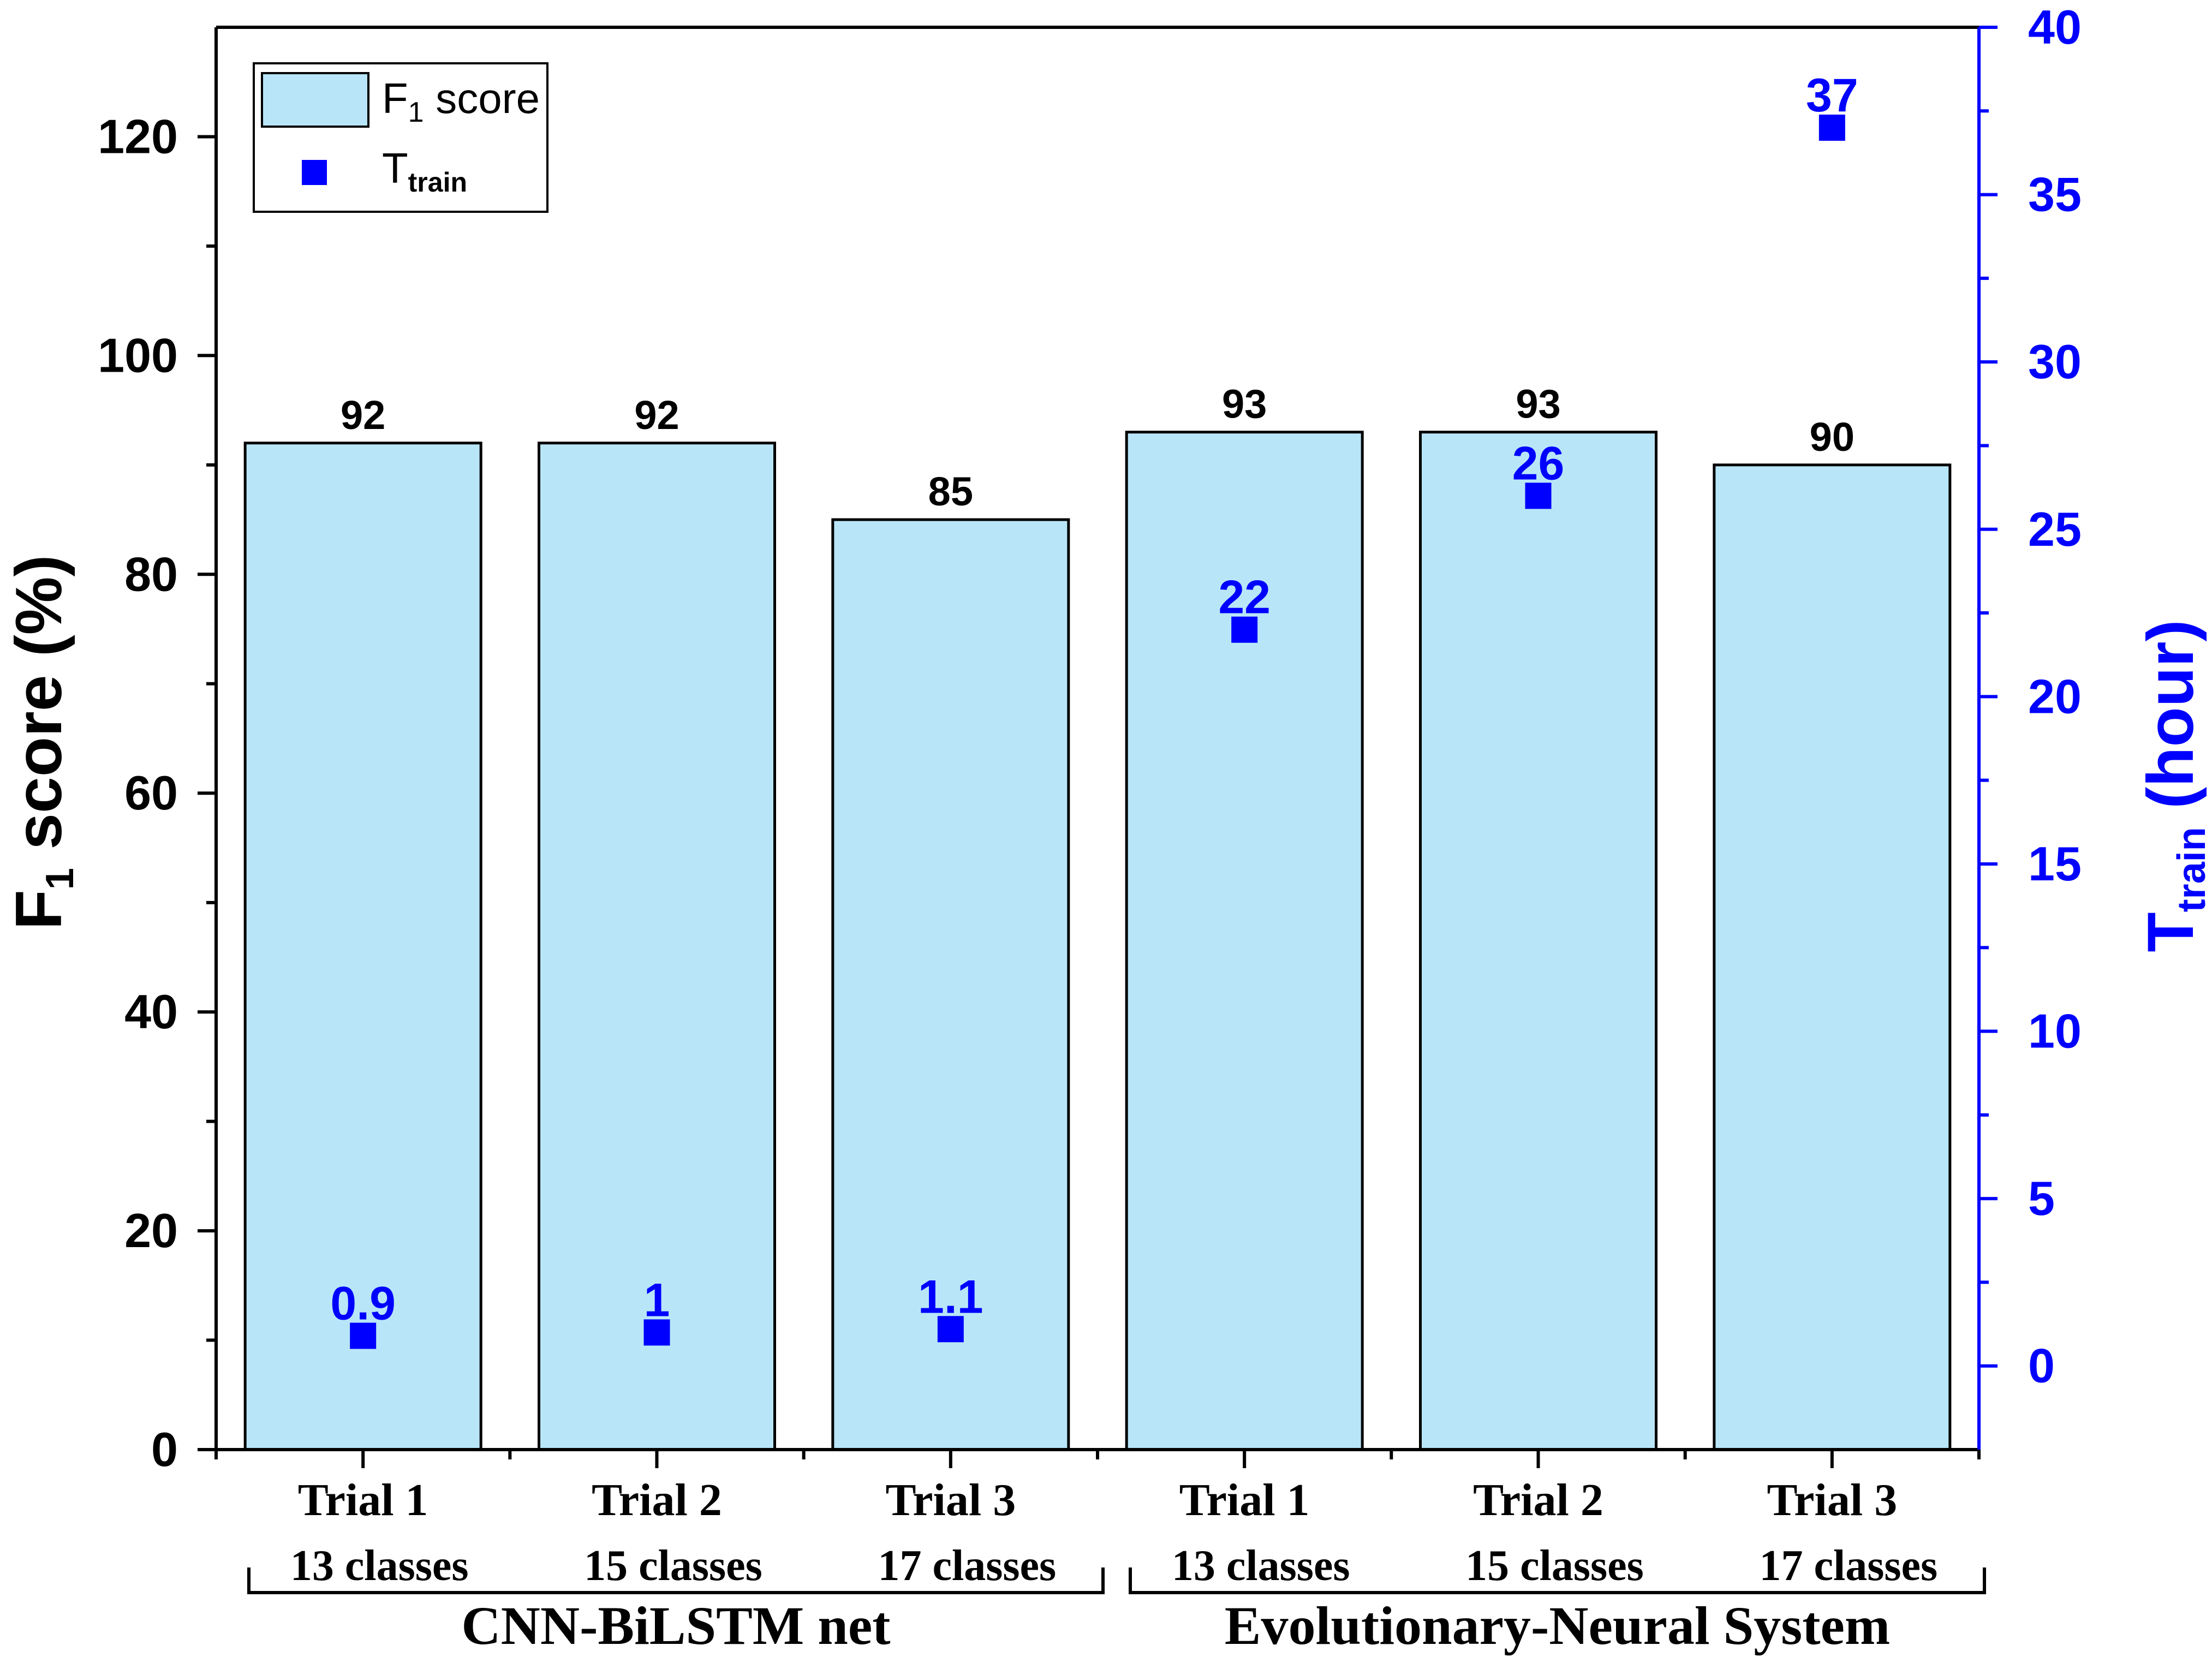 The height and width of the screenshot is (1657, 2212). What do you see at coordinates (2055, 195) in the screenshot?
I see `right-tick-label: 35` at bounding box center [2055, 195].